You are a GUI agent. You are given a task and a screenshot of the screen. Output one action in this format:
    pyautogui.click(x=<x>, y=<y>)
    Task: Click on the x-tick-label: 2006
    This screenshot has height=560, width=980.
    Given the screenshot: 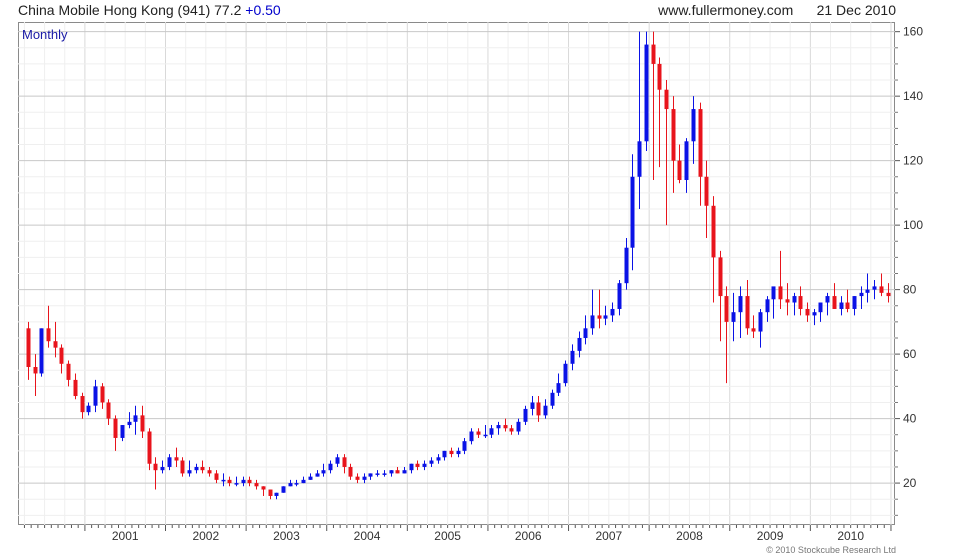 What is the action you would take?
    pyautogui.click(x=528, y=536)
    